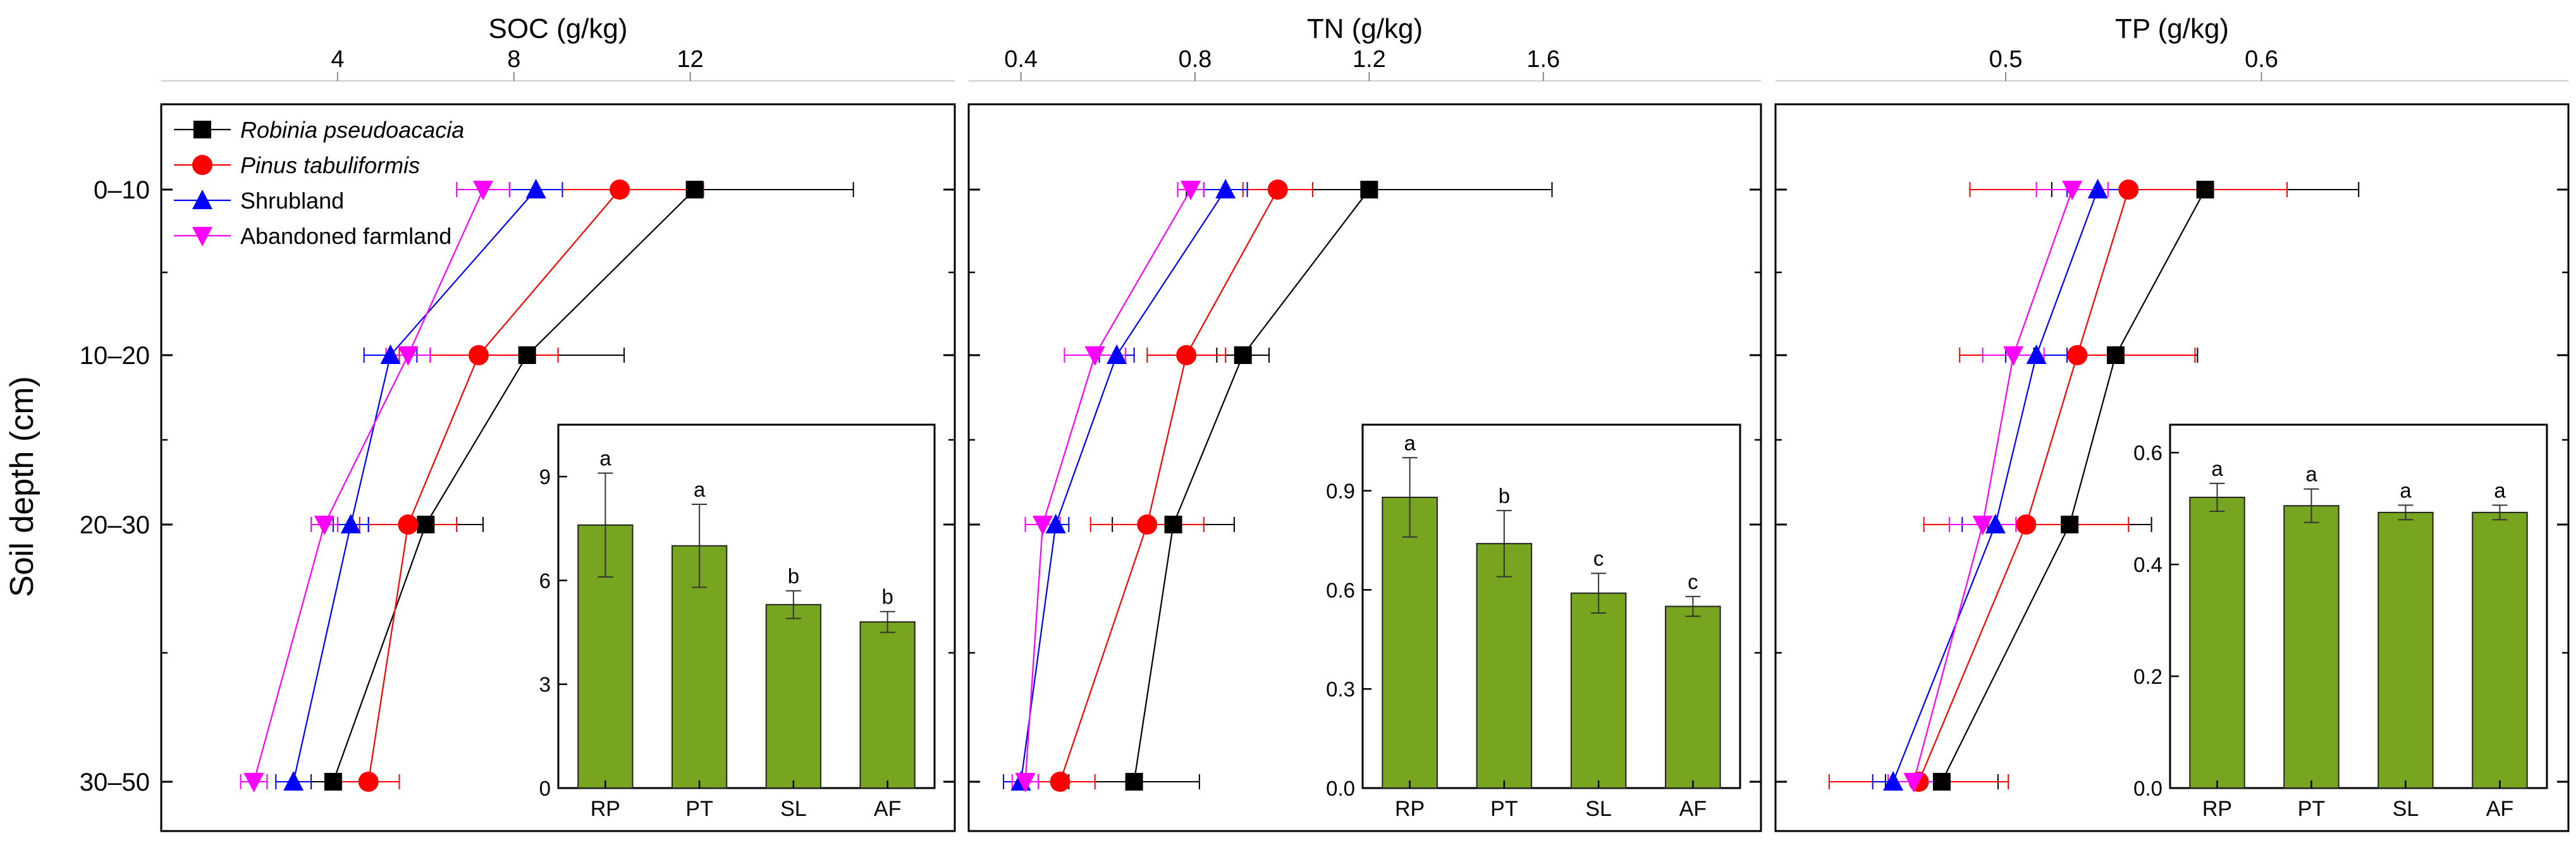 This screenshot has width=2576, height=850. What do you see at coordinates (2172, 28) in the screenshot?
I see `x-axis-title: TP (g/kg)` at bounding box center [2172, 28].